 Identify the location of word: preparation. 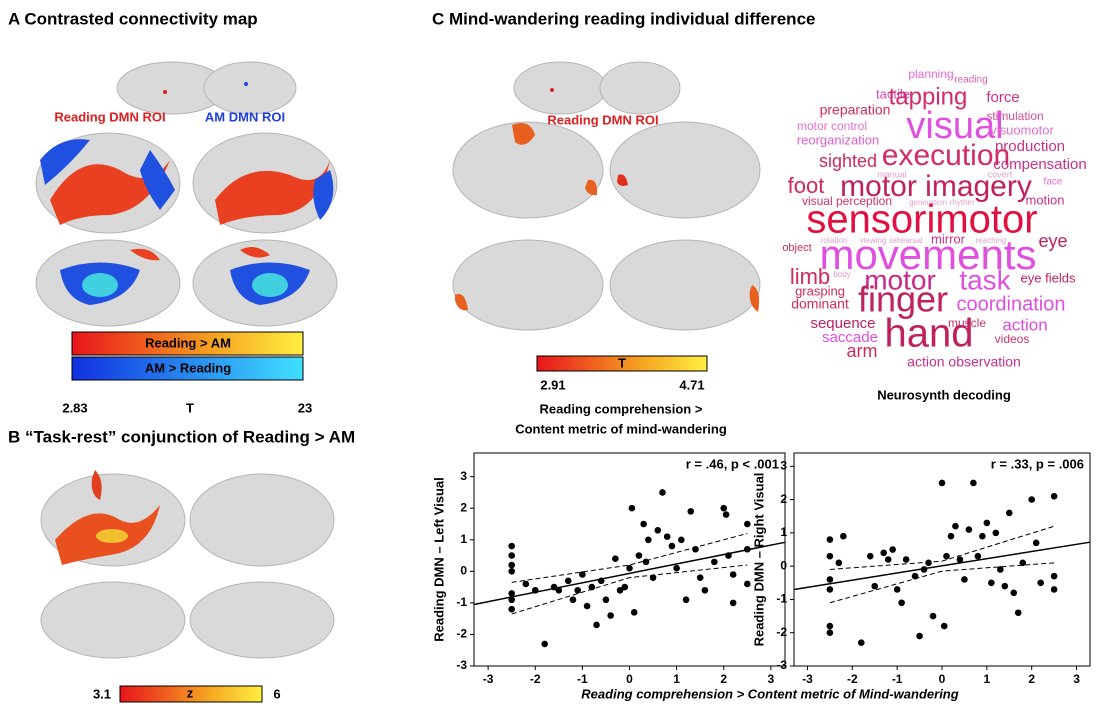
(855, 110).